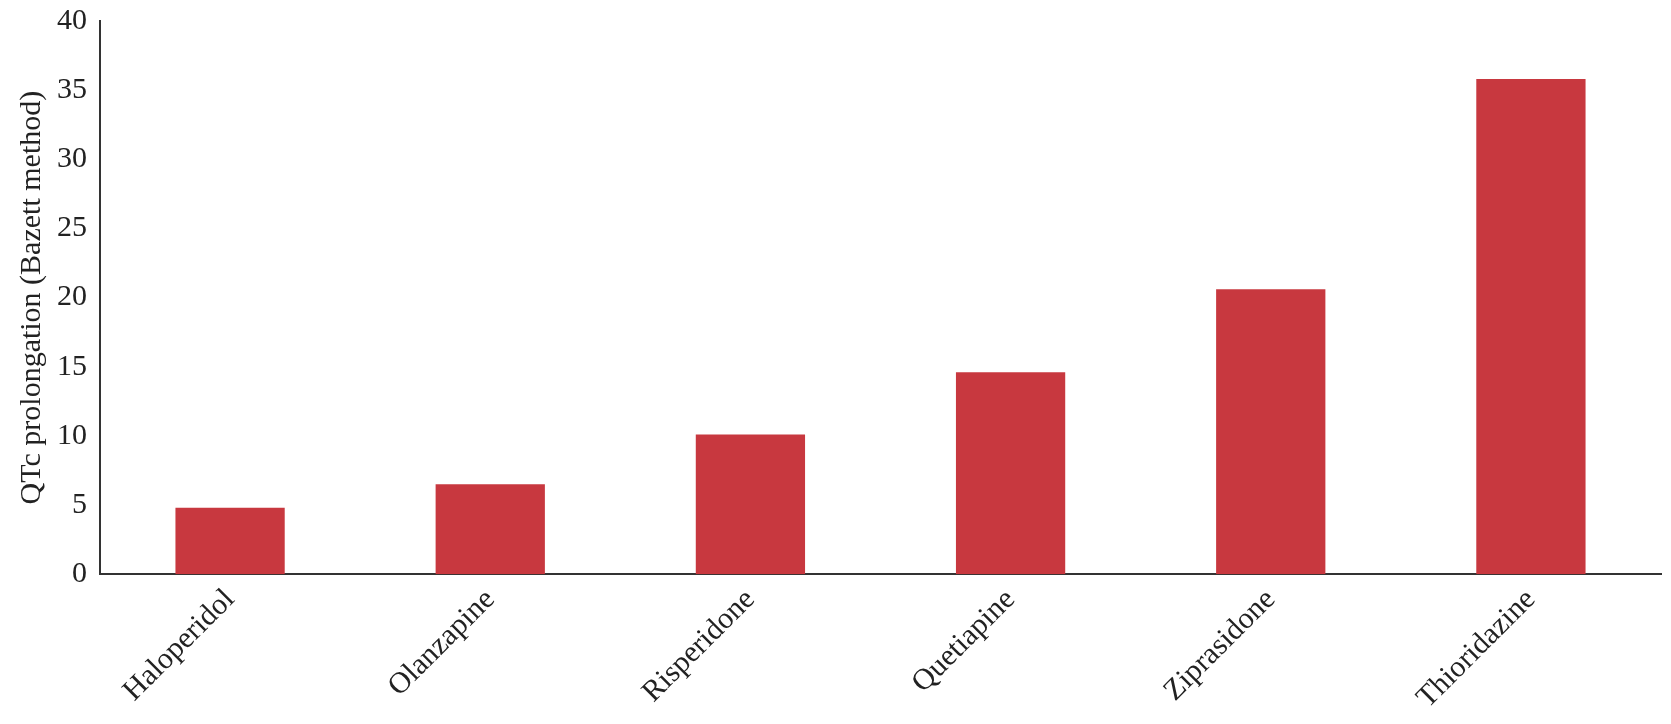  Describe the element at coordinates (72, 433) in the screenshot. I see `y-tick-label: 10` at that location.